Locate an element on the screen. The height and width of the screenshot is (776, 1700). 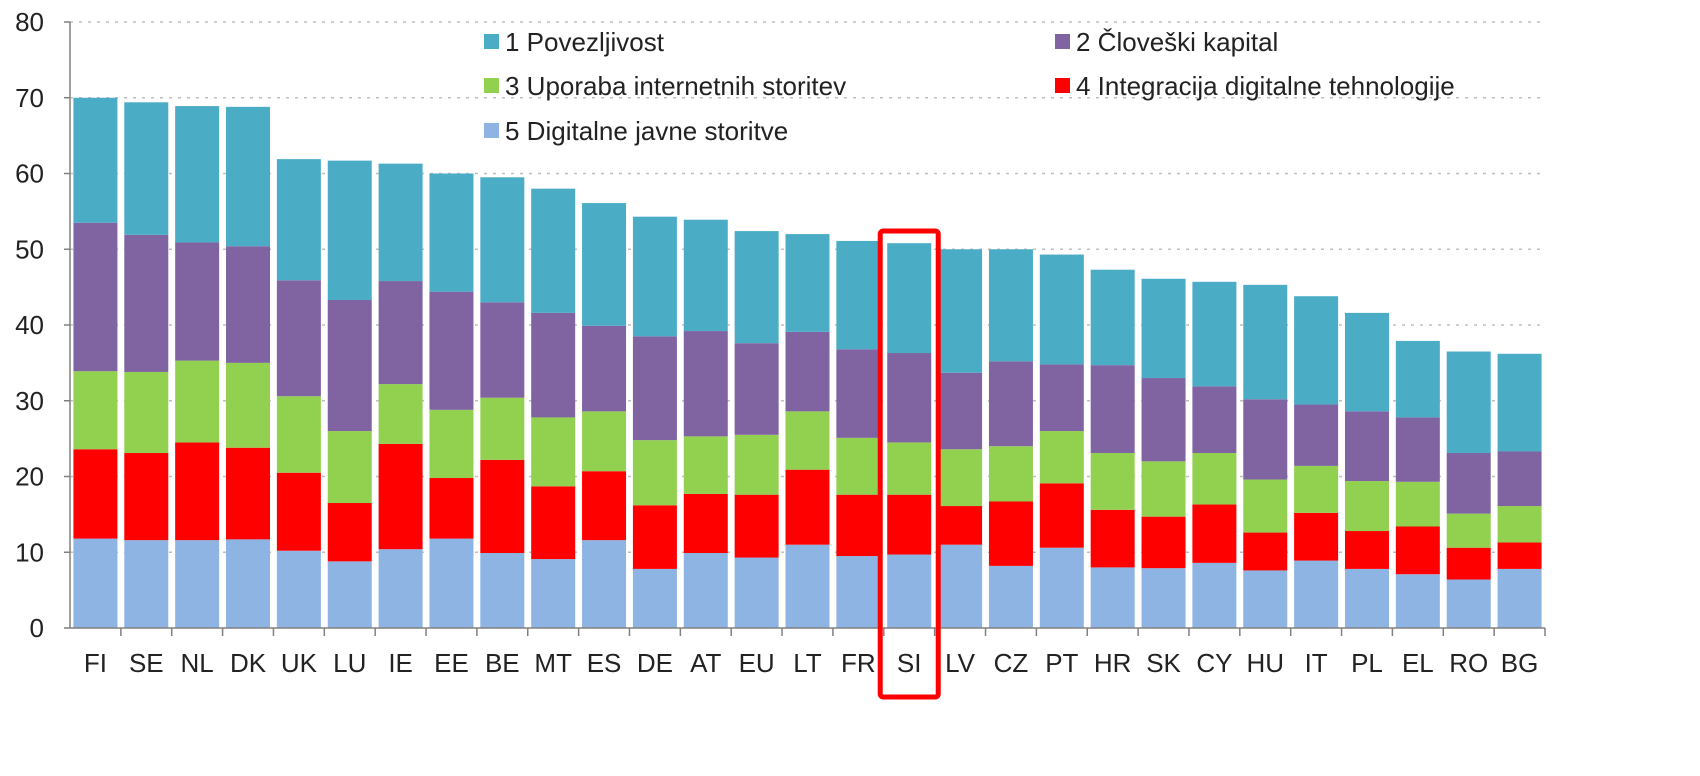
bar-stack-ee is located at coordinates (451, 400).